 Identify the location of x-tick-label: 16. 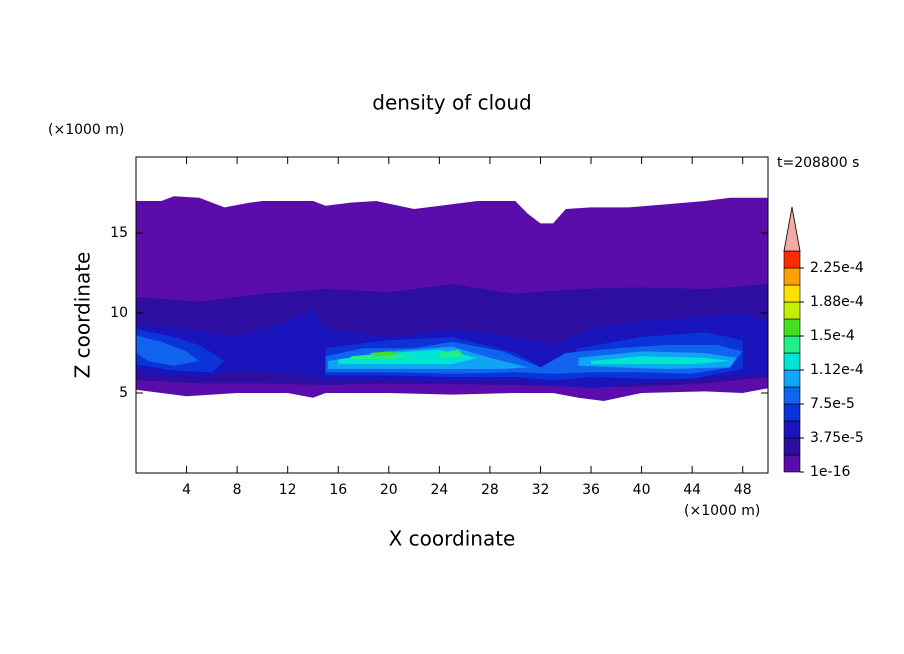
(338, 490).